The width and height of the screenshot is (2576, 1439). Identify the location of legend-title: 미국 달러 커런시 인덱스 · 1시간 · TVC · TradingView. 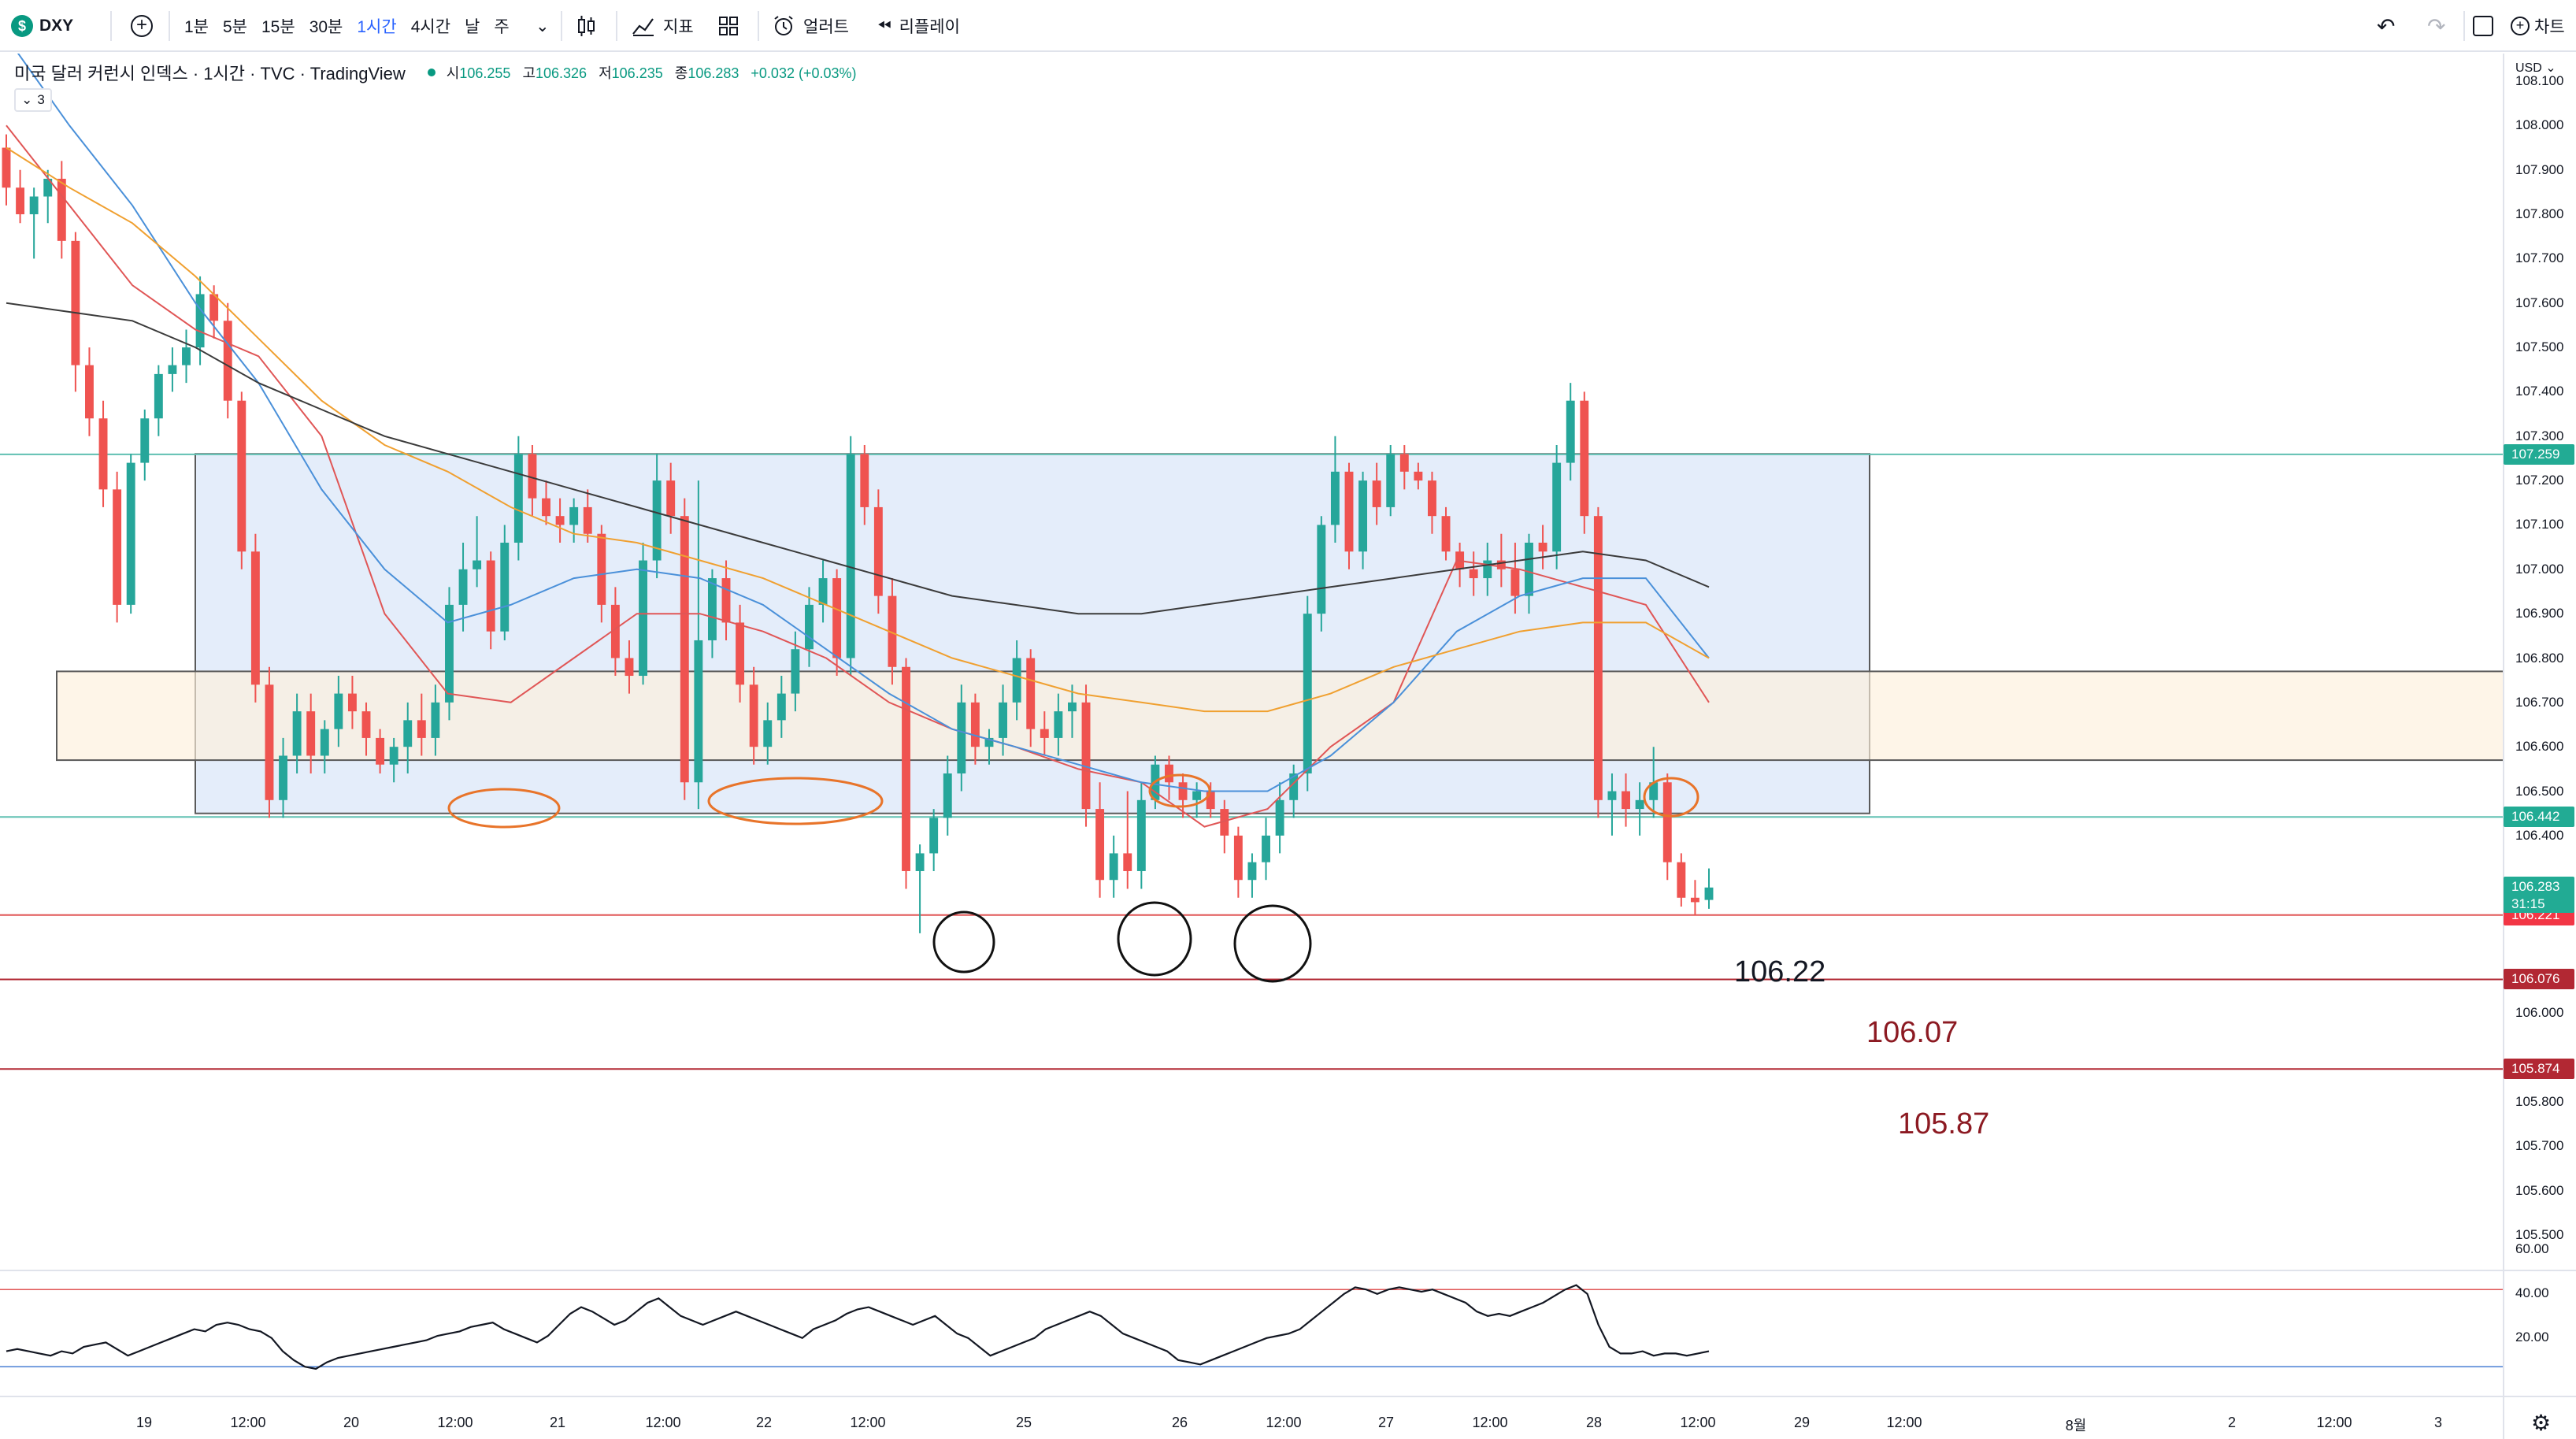
(210, 73).